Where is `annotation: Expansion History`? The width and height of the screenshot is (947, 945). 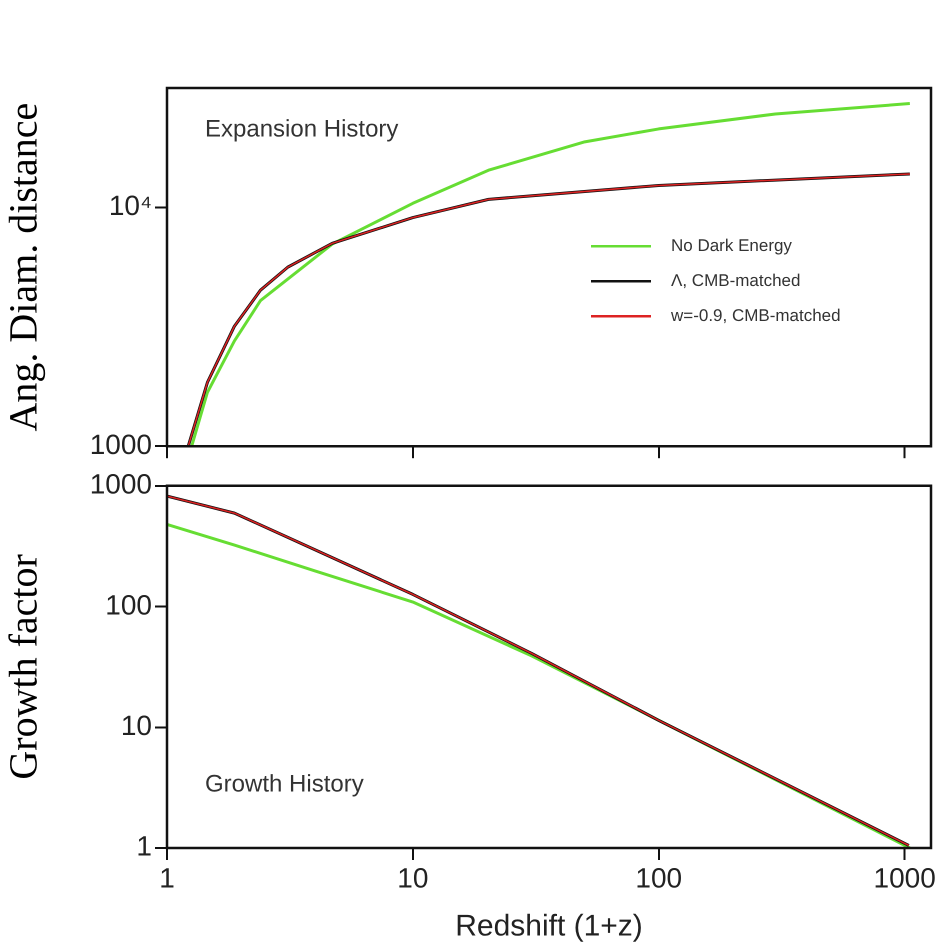 annotation: Expansion History is located at coordinates (301, 129).